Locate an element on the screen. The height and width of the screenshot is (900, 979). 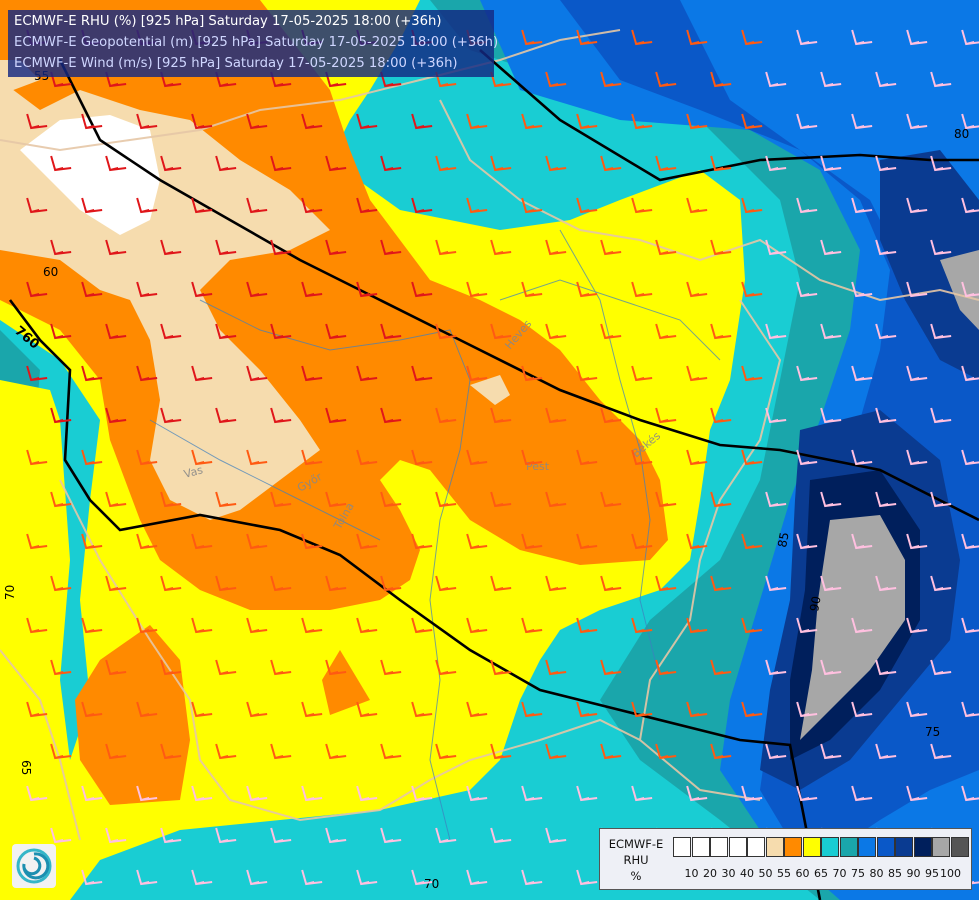
label-rhu-65: 65 is located at coordinates (26, 767).